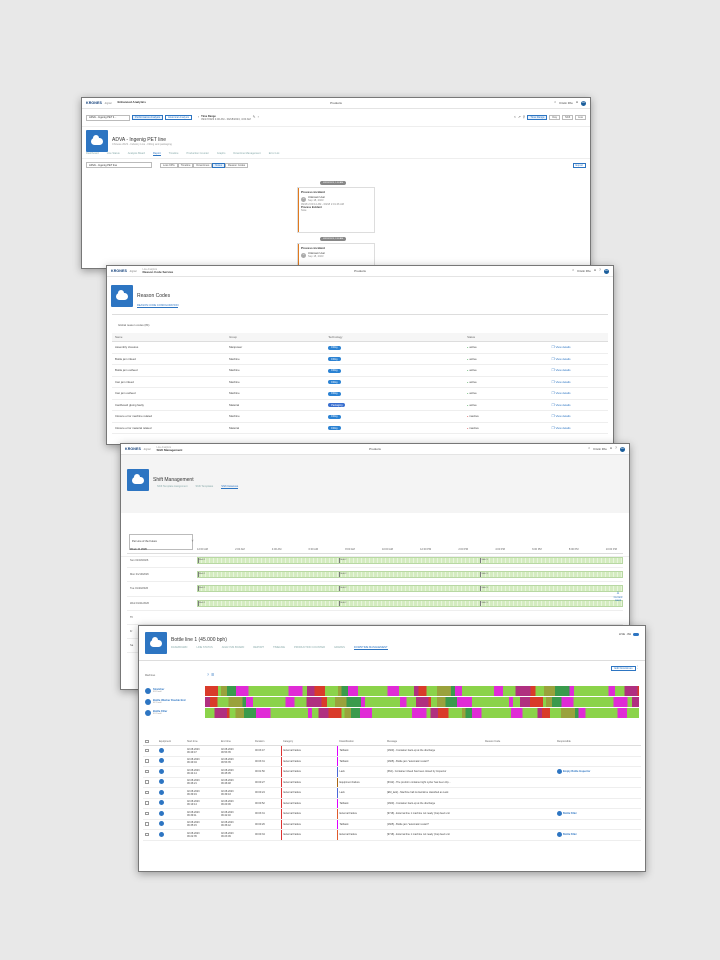 The height and width of the screenshot is (960, 720). Describe the element at coordinates (203, 165) in the screenshot. I see `view-downtimes-button: Downtimes` at that location.